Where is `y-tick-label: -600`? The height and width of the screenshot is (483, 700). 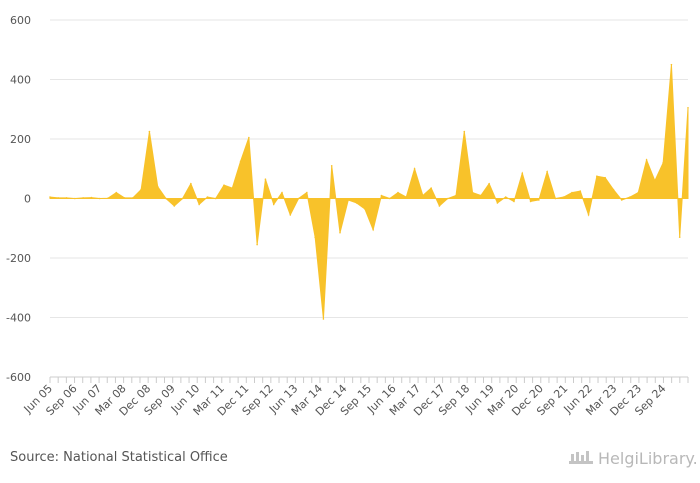
y-tick-label: -600 is located at coordinates (18, 377).